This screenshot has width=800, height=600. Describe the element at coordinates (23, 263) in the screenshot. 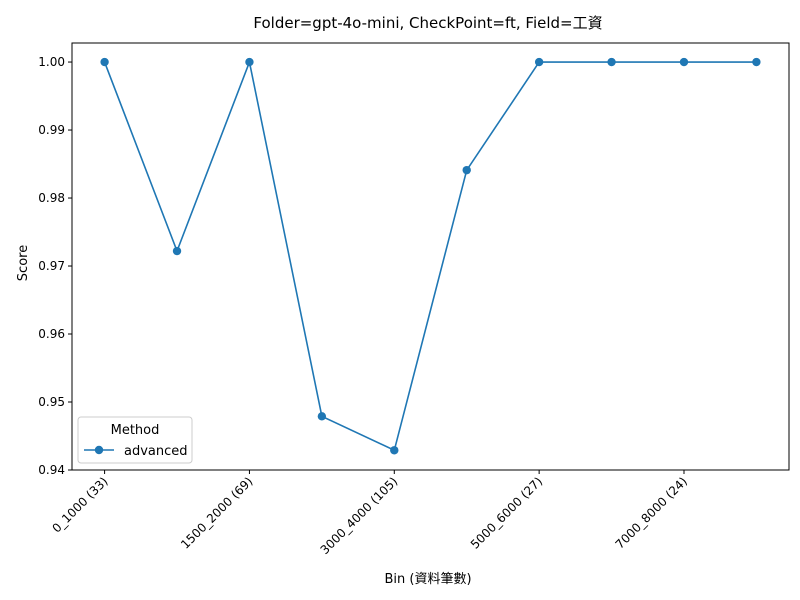

I see `y-axis-label: Score` at that location.